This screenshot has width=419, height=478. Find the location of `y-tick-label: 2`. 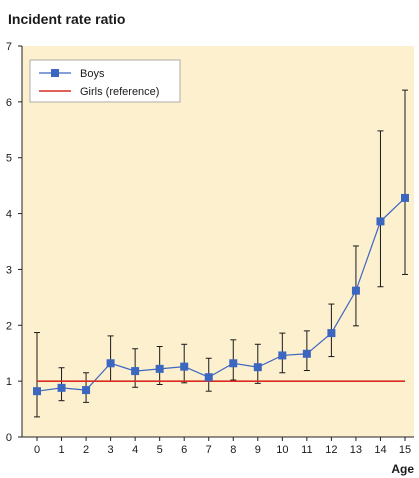

y-tick-label: 2 is located at coordinates (9, 326).